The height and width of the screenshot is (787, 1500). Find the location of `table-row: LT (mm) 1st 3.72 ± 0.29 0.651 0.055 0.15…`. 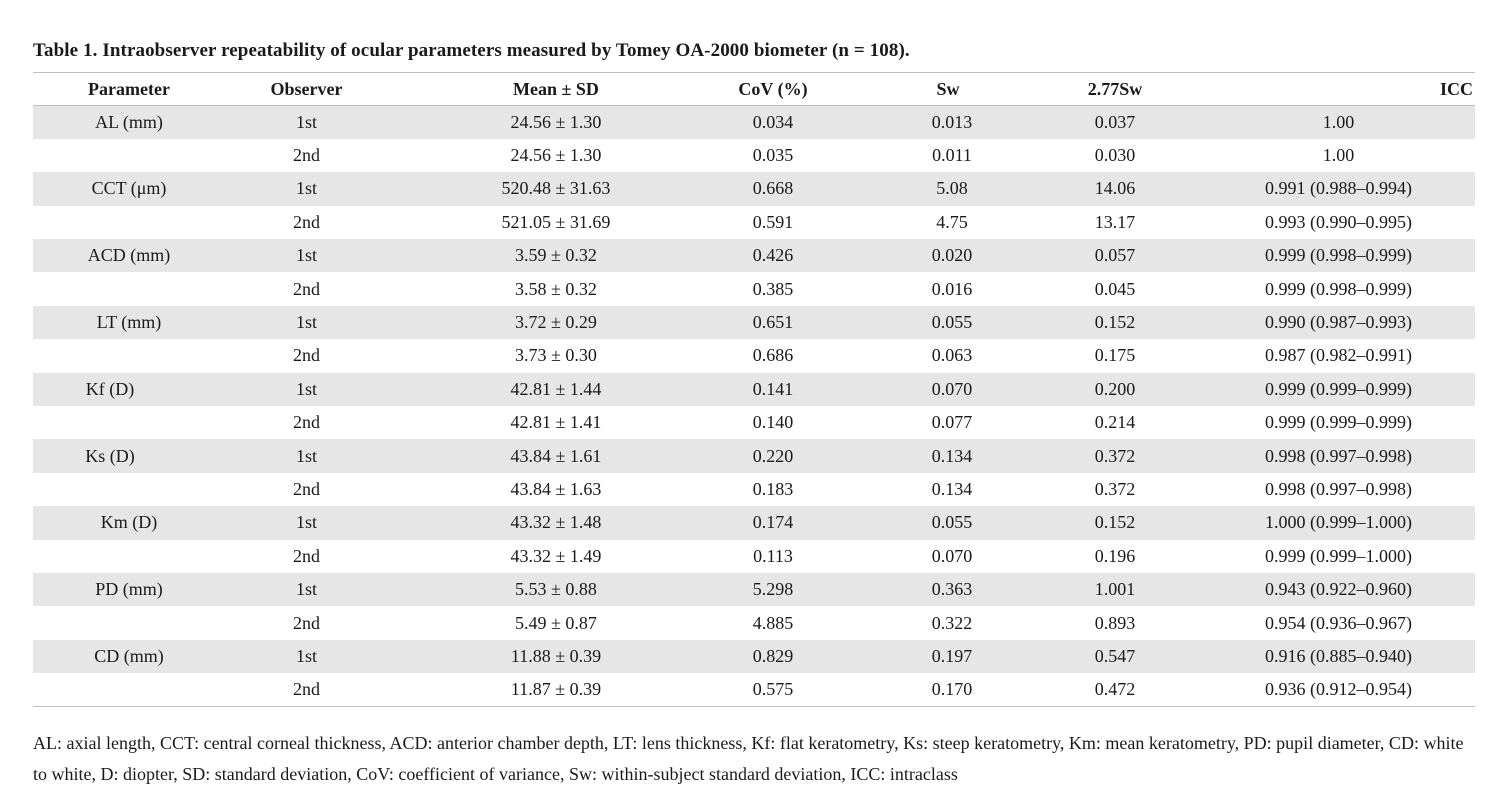

table-row: LT (mm) 1st 3.72 ± 0.29 0.651 0.055 0.15… is located at coordinates (754, 322).